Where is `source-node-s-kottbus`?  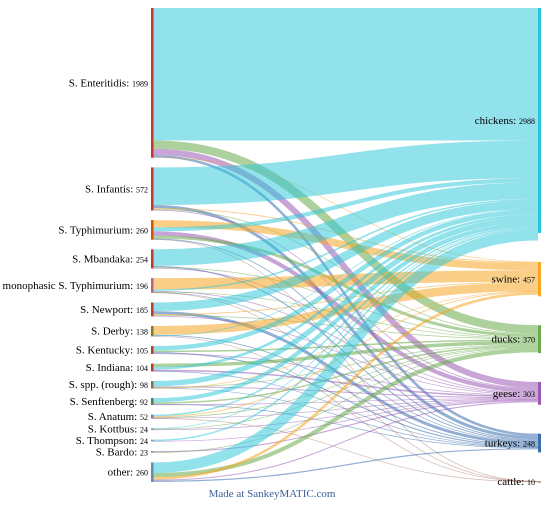 source-node-s-kottbus is located at coordinates (152, 429).